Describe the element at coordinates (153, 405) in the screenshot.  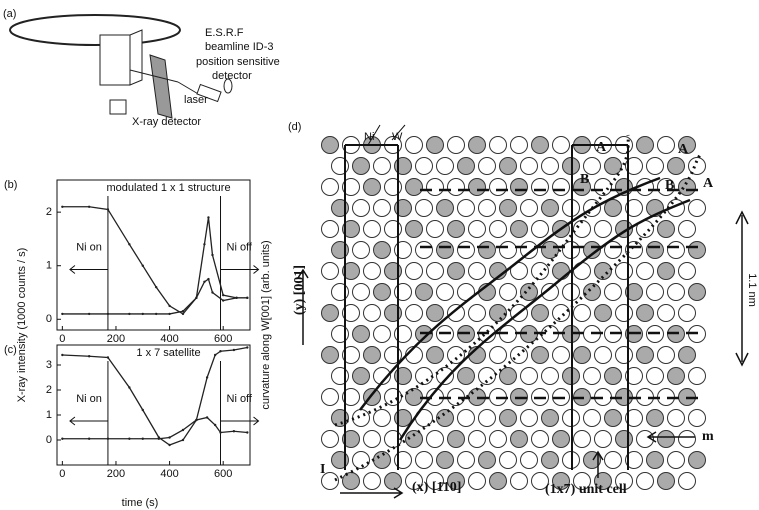
I see `plot-frame` at that location.